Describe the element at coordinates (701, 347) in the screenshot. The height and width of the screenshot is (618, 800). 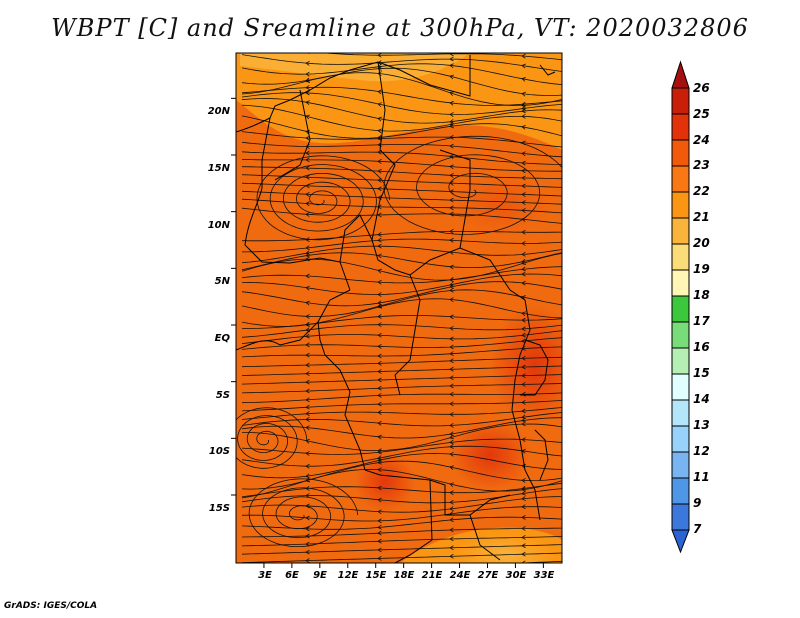
I see `colorbar-label-16: 16` at that location.